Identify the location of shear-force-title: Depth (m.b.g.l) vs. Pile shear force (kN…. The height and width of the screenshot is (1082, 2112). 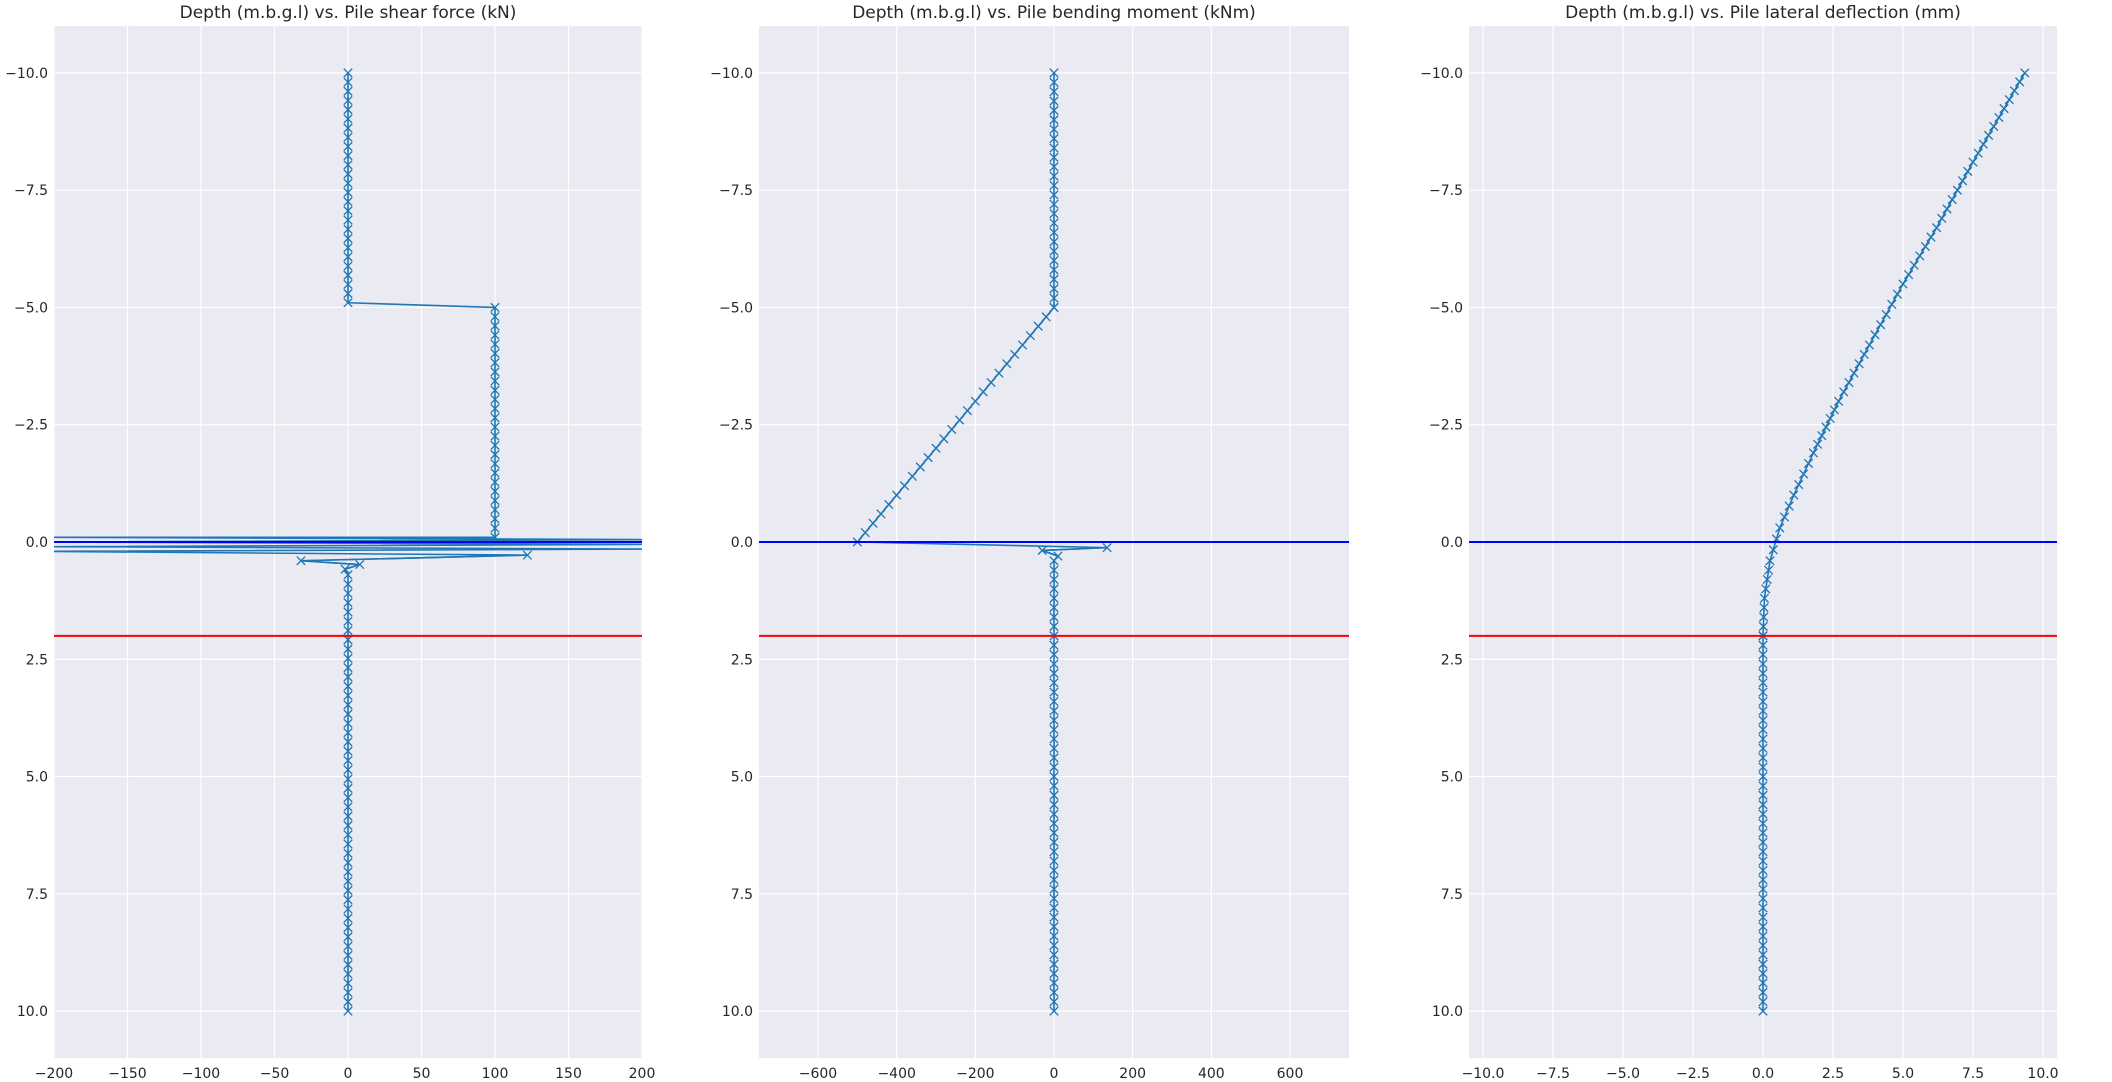
(348, 13).